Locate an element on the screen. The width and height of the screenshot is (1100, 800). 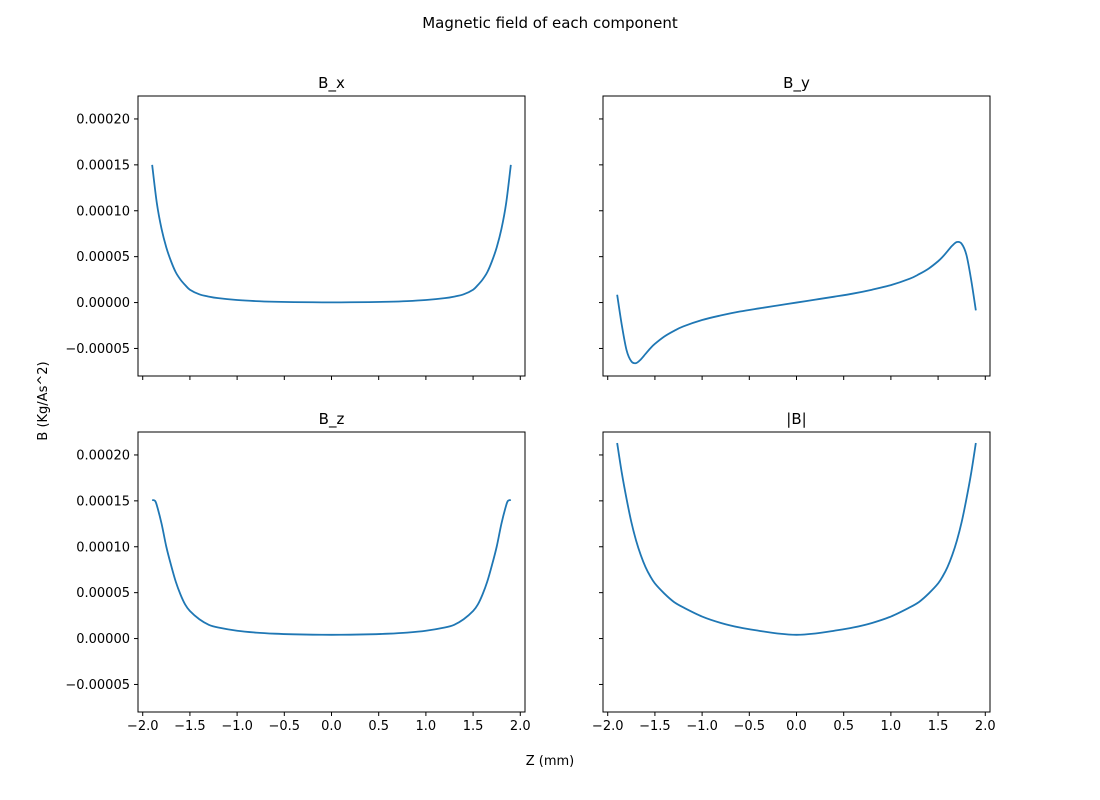
series-line-bx is located at coordinates (331, 234).